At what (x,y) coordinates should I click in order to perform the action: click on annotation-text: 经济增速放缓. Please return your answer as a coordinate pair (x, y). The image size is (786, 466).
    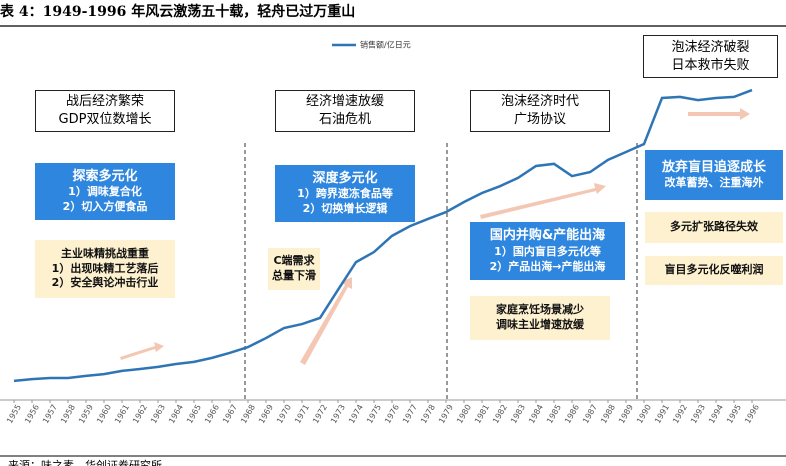
    Looking at the image, I should click on (344, 102).